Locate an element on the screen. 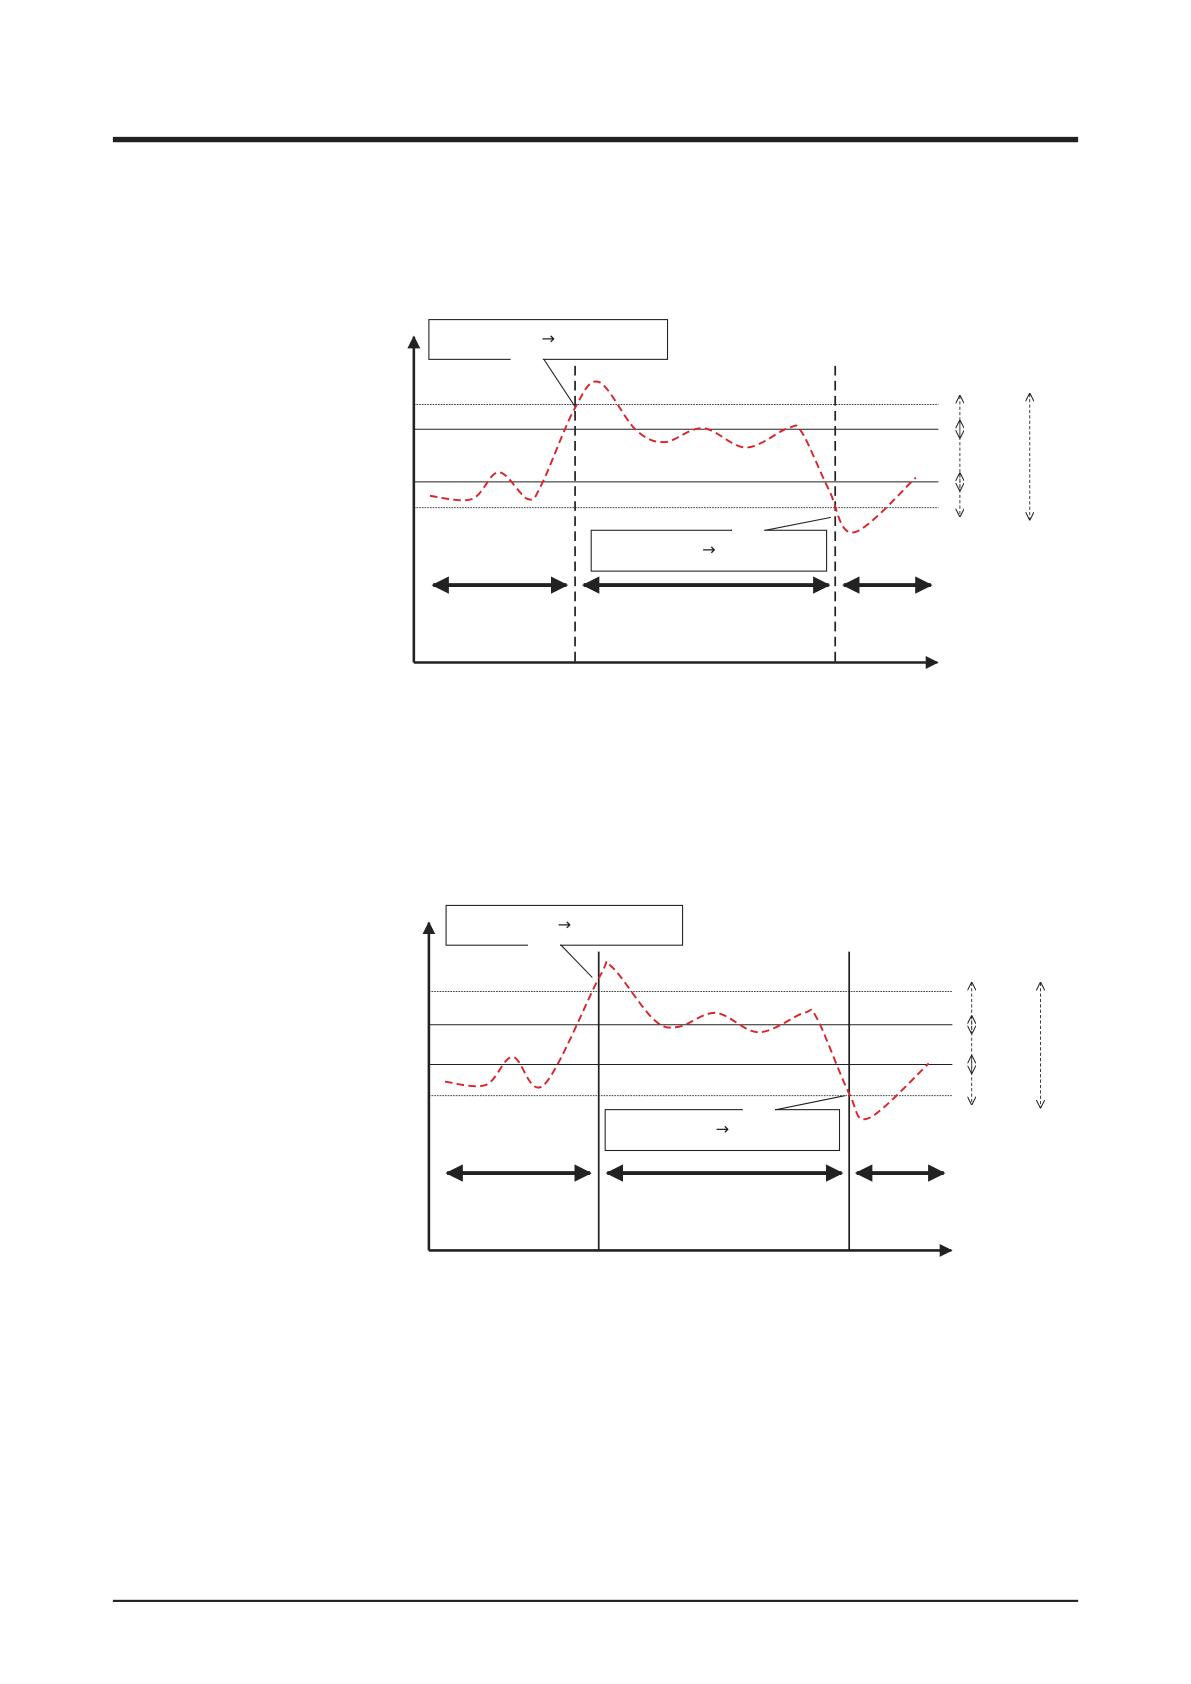 The height and width of the screenshot is (1684, 1191). threshold-diagram-solid-boundaries: →→ is located at coordinates (731, 1080).